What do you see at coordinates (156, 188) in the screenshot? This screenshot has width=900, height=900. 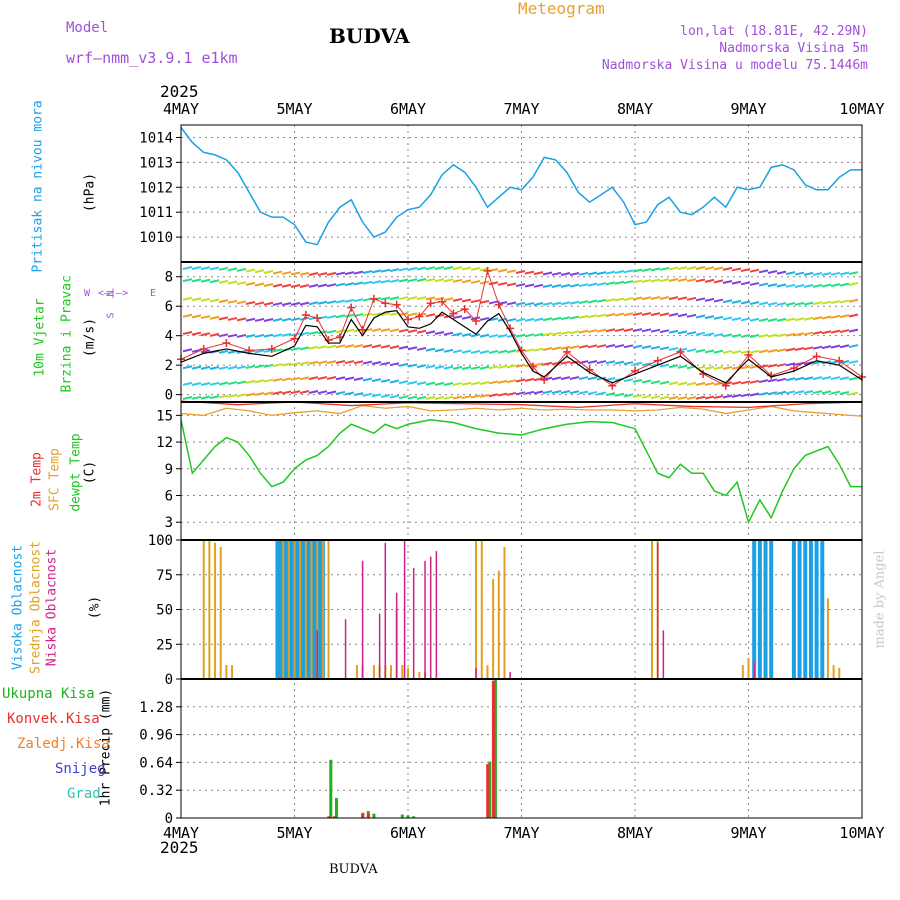 I see `y-tick-label: 1012` at bounding box center [156, 188].